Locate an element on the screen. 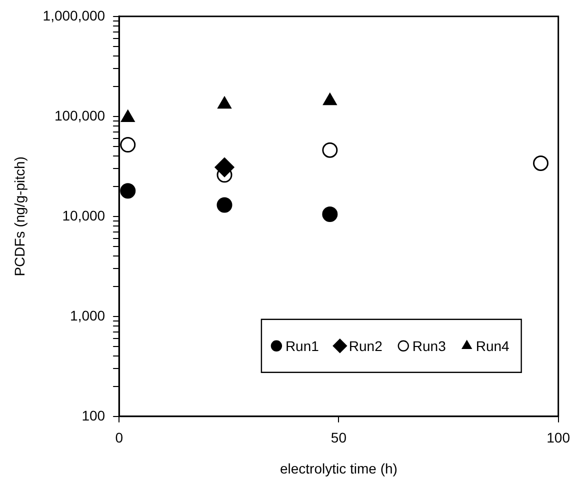  legend-label: Run3 is located at coordinates (429, 346).